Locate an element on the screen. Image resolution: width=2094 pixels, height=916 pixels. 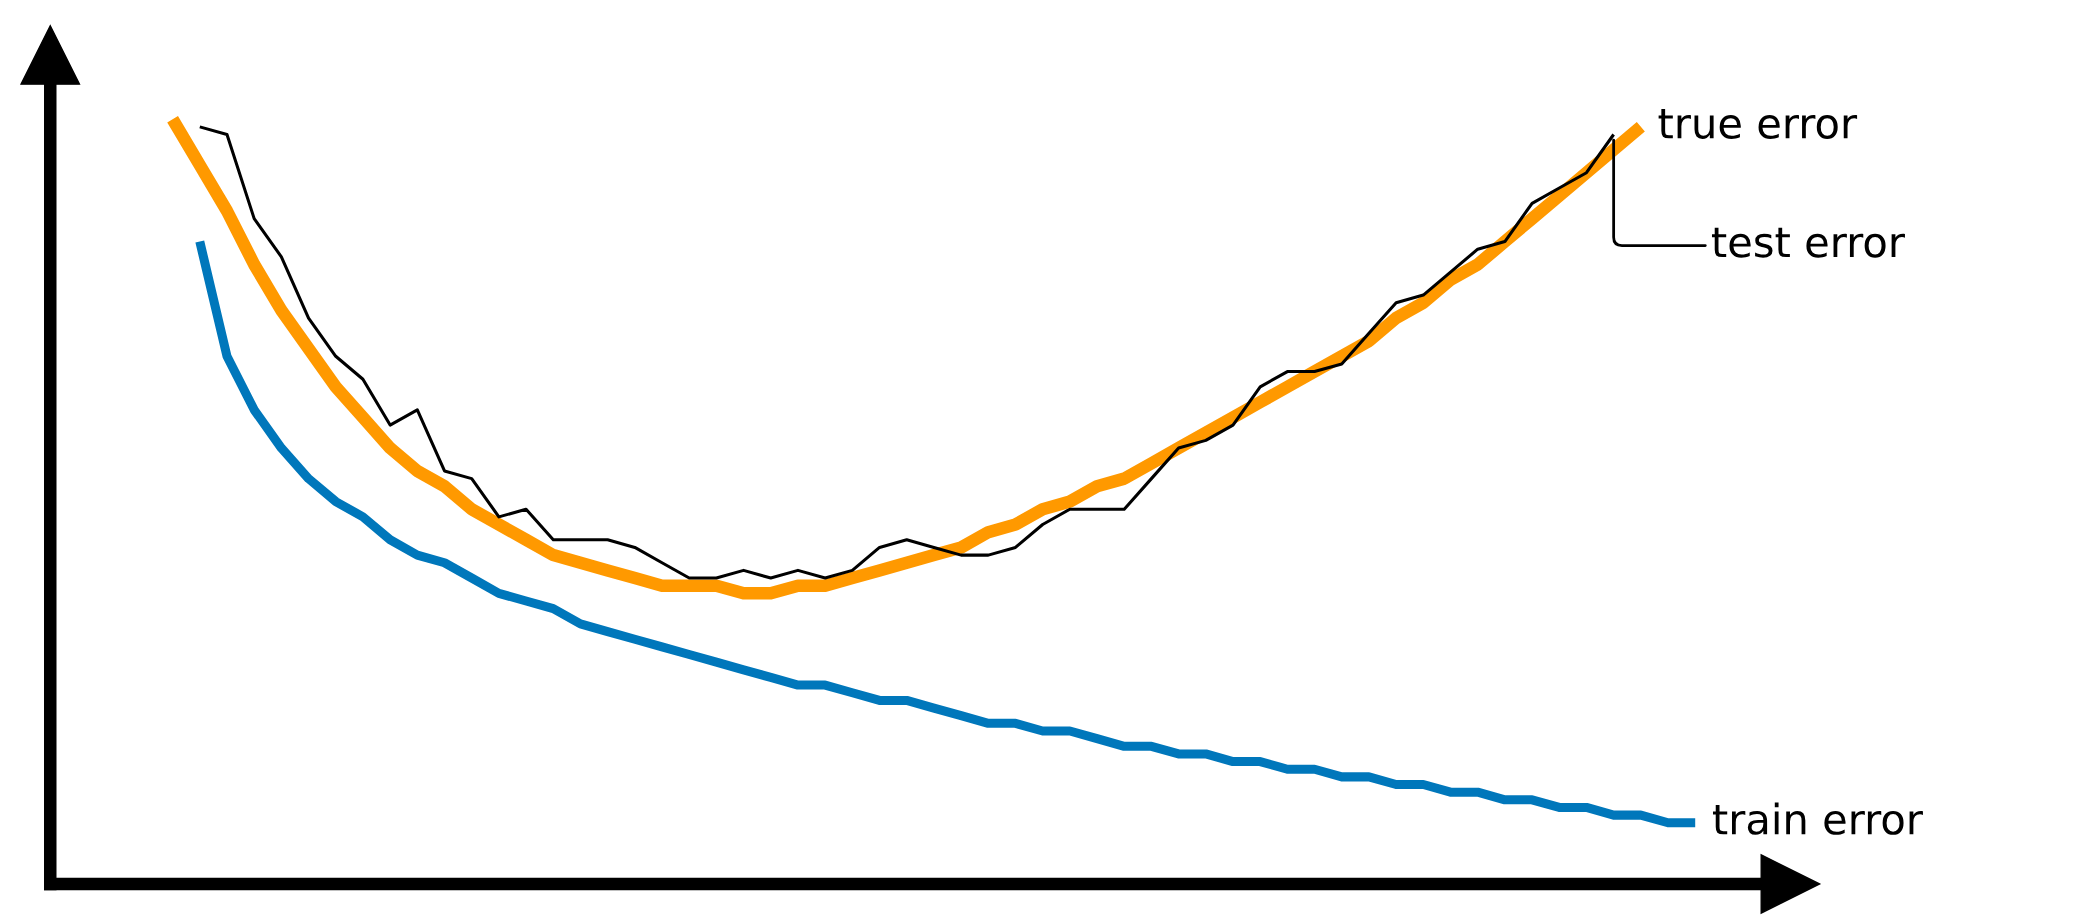
series-label: train error is located at coordinates (1817, 818).